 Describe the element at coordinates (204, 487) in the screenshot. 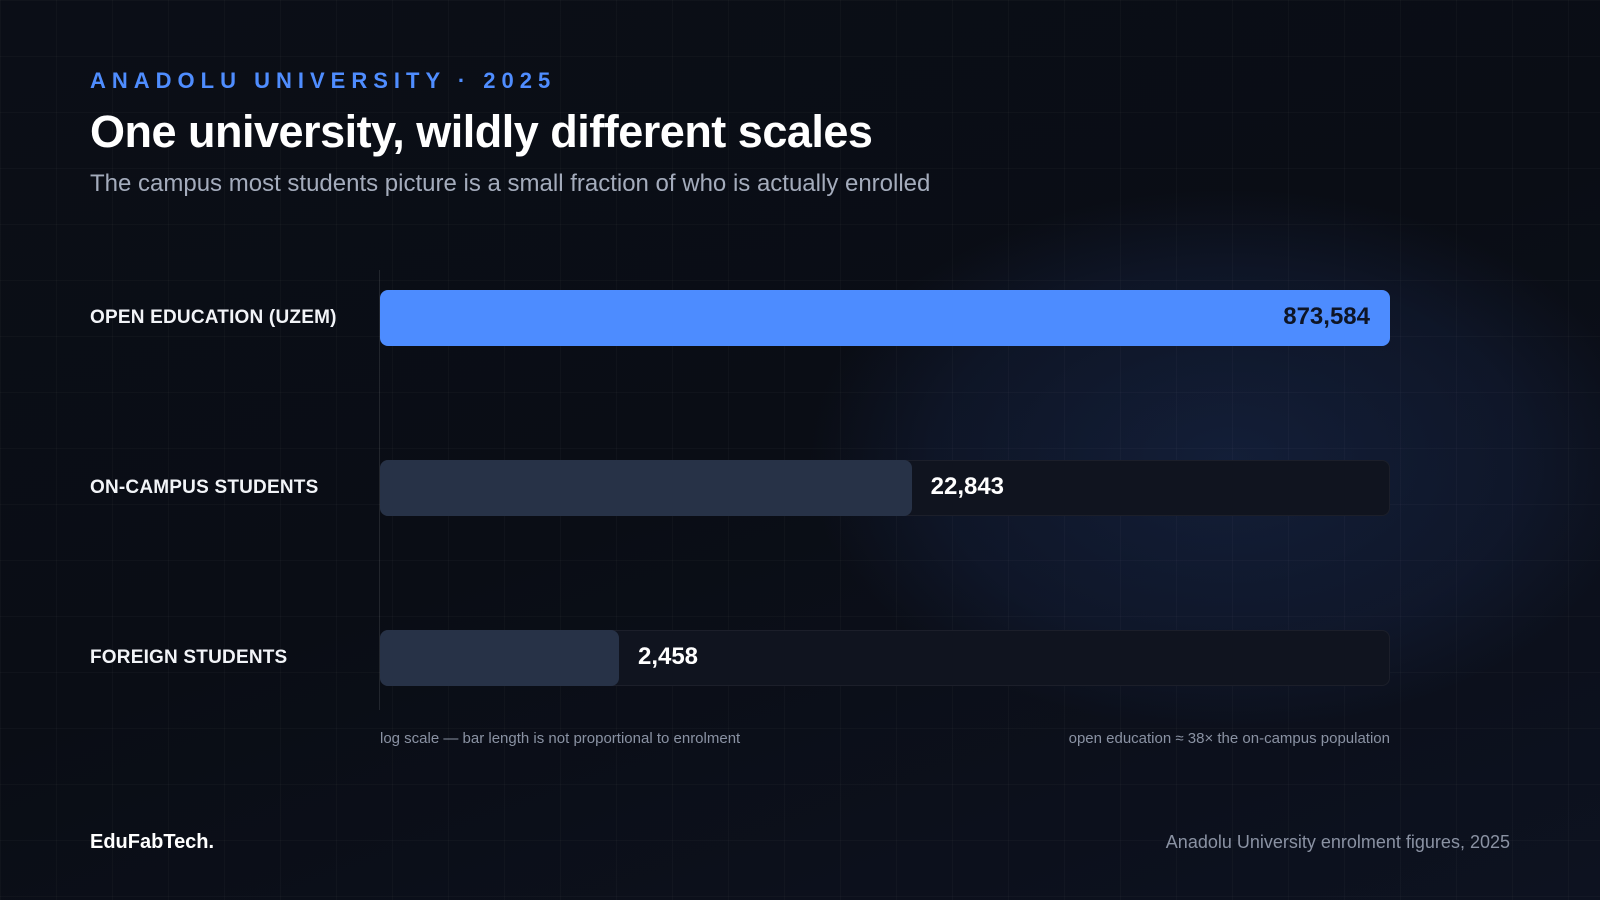

I see `category-label-on-campus-students: ON-CAMPUS STUDENTS` at that location.